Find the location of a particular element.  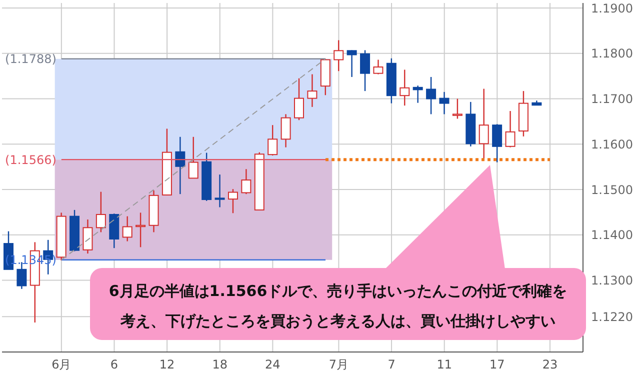

y-tick-label: 1.1900 is located at coordinates (612, 8).